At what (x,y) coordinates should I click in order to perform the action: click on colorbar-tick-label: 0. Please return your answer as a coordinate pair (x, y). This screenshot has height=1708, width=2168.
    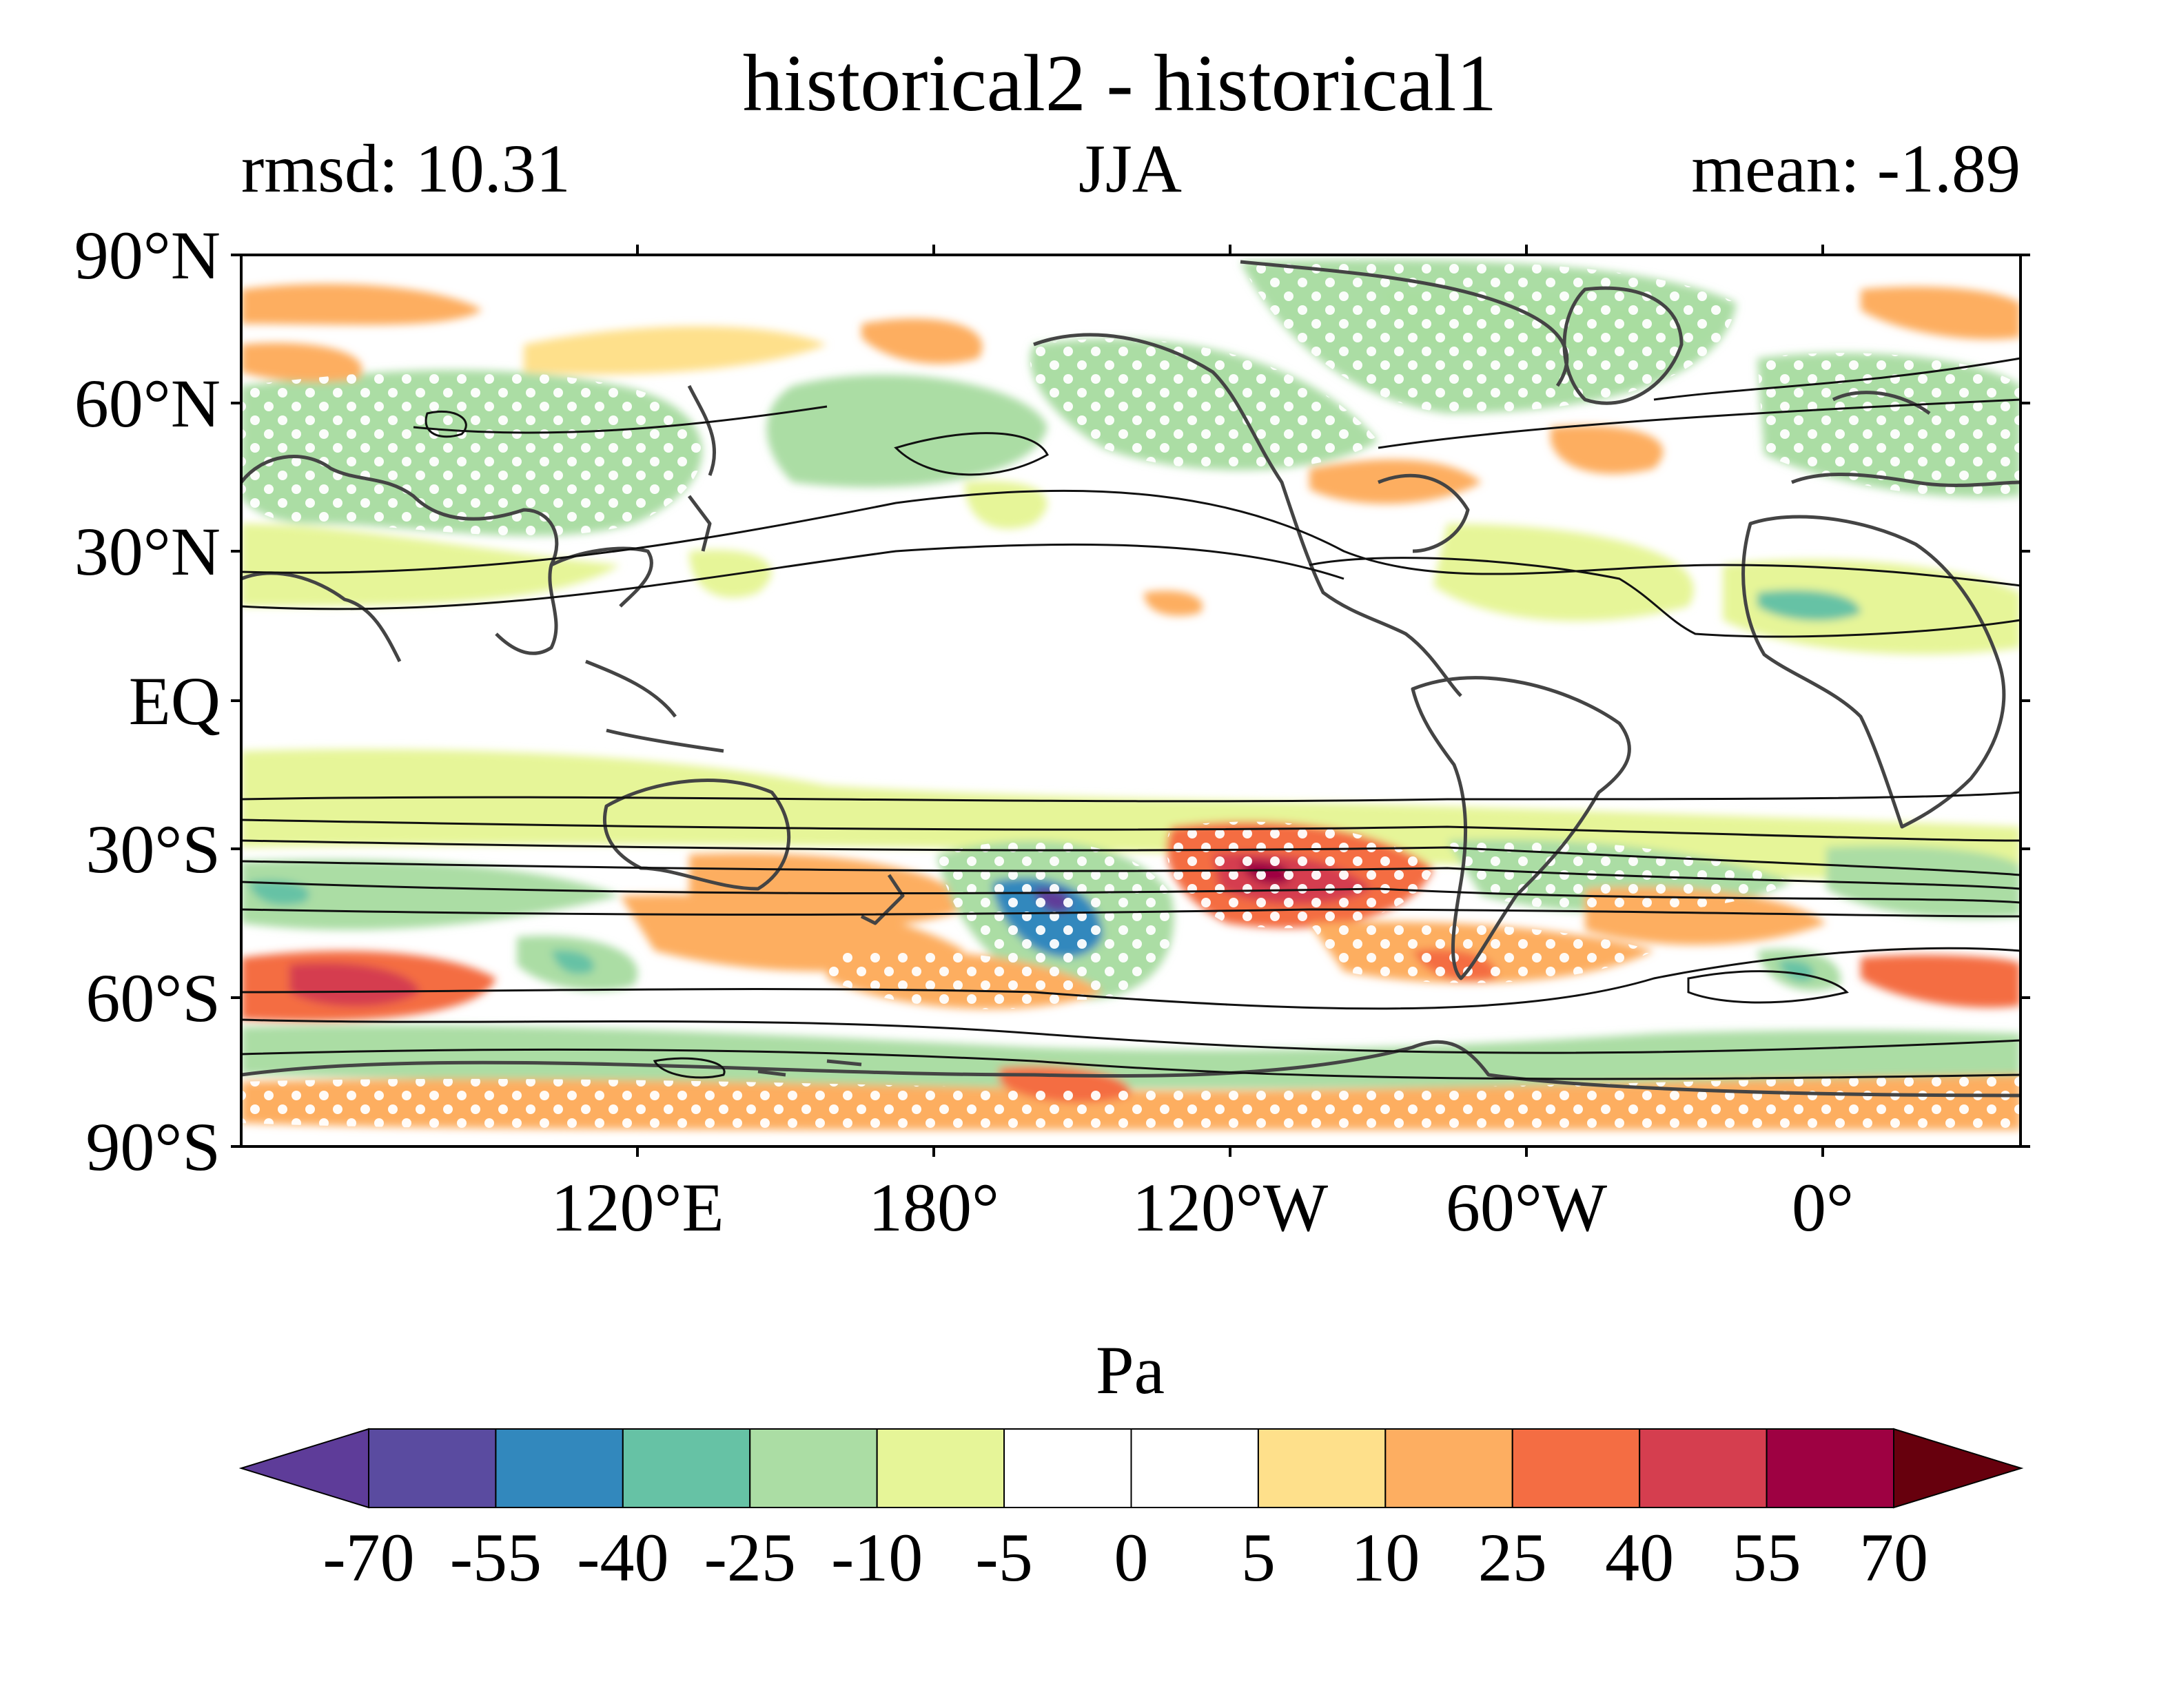
    Looking at the image, I should click on (1131, 1557).